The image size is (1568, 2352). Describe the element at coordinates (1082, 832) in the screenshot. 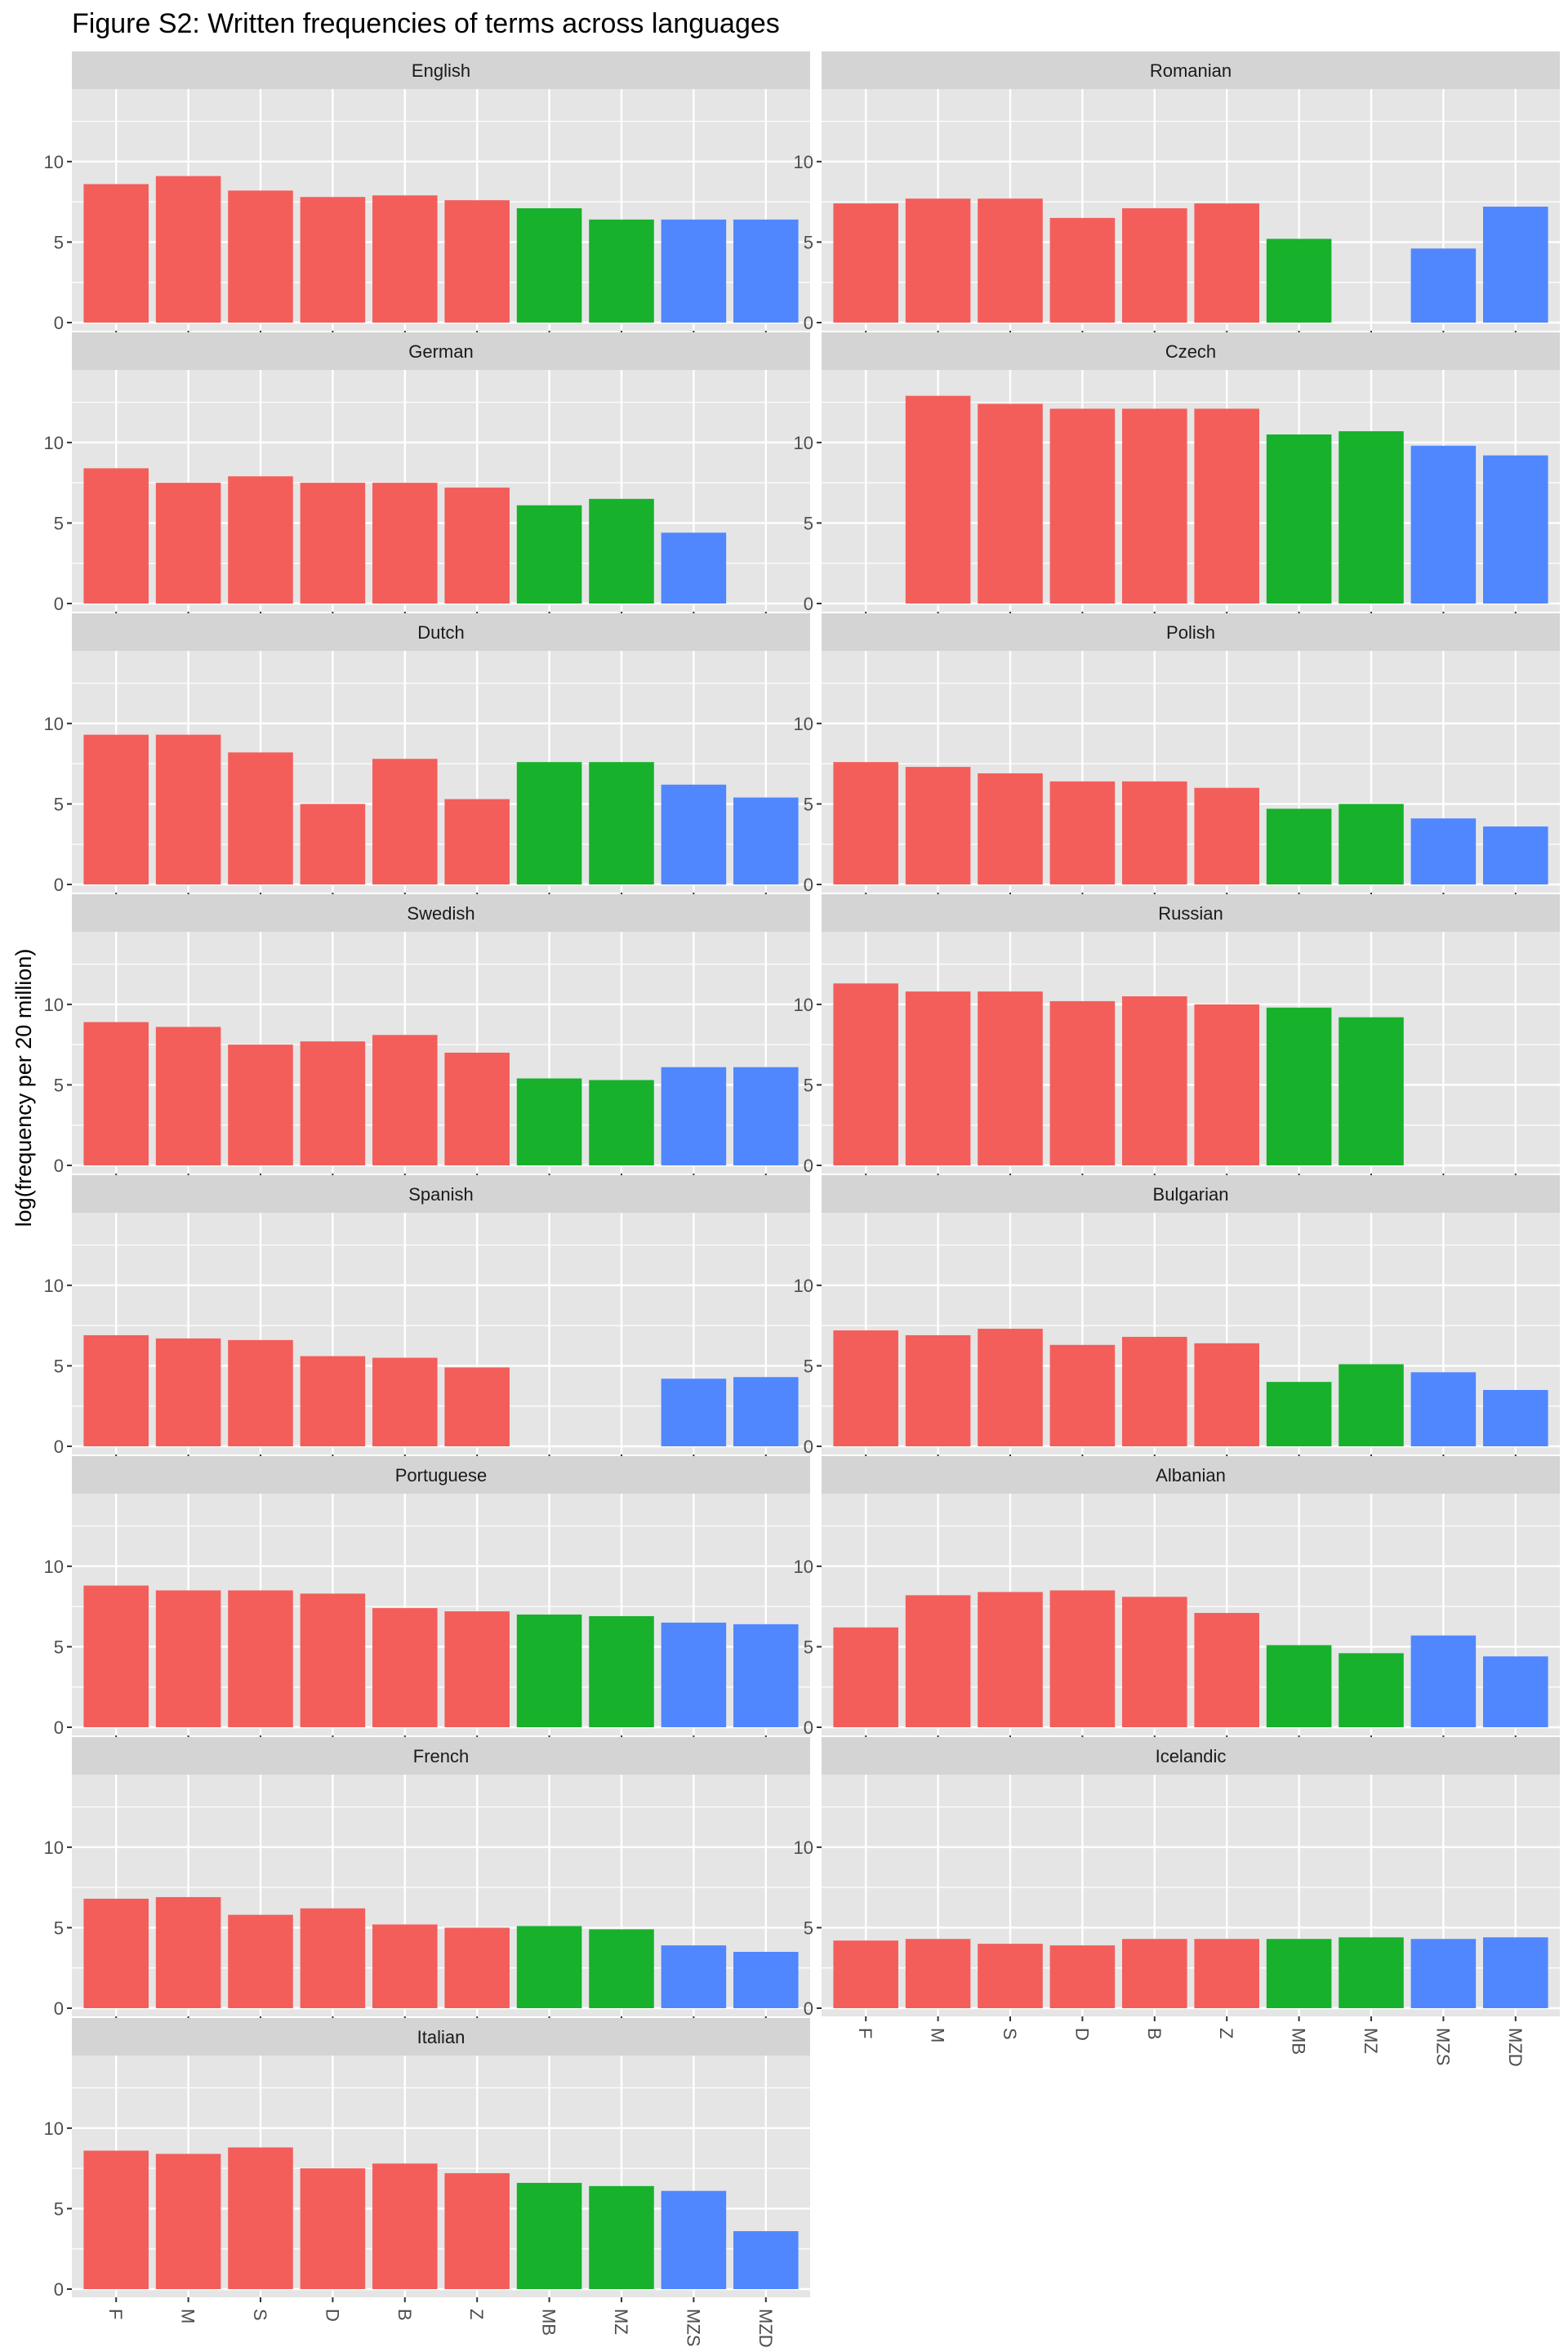

I see `bar-polish-d` at that location.